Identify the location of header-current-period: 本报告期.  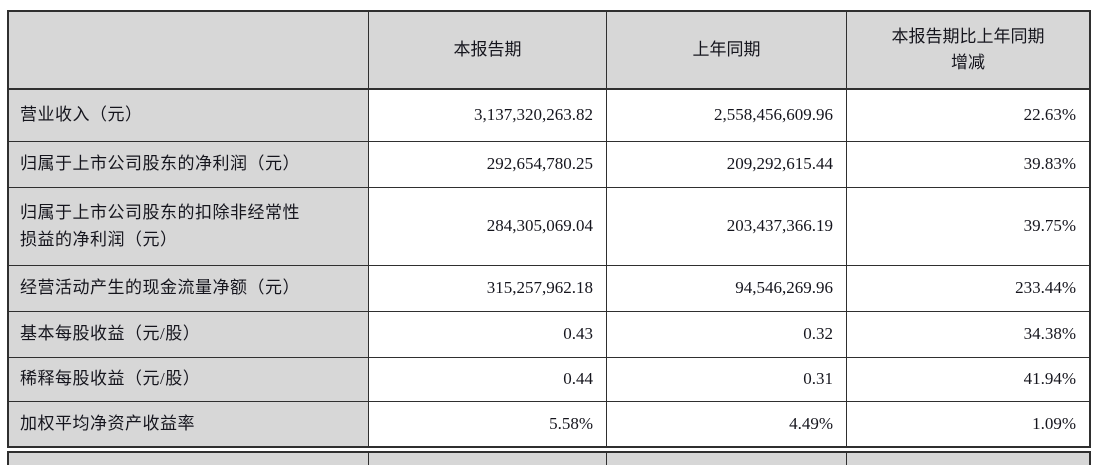
(488, 51).